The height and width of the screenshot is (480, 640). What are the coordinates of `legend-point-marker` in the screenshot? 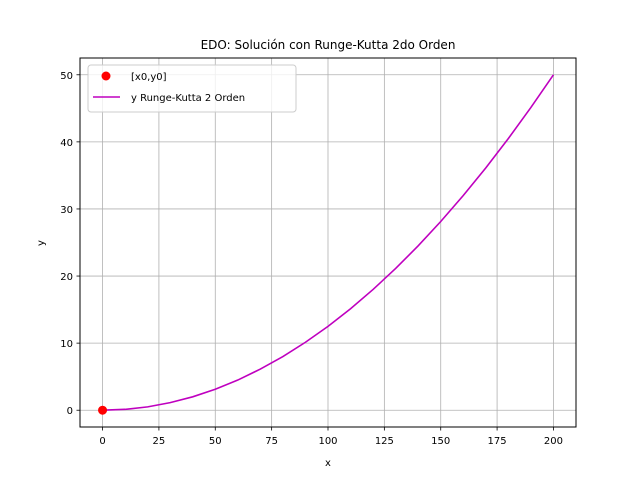 It's located at (106, 76).